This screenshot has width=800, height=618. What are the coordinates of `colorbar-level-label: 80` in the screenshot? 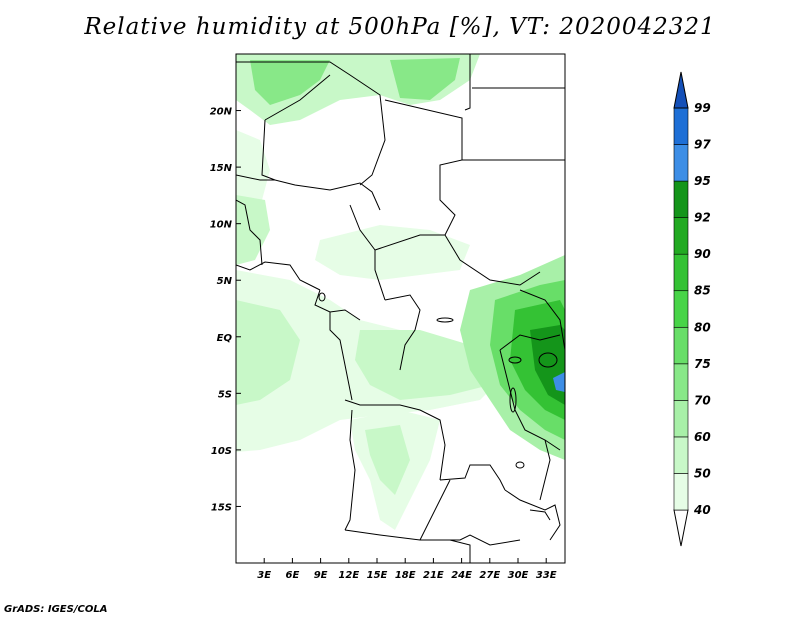 It's located at (702, 327).